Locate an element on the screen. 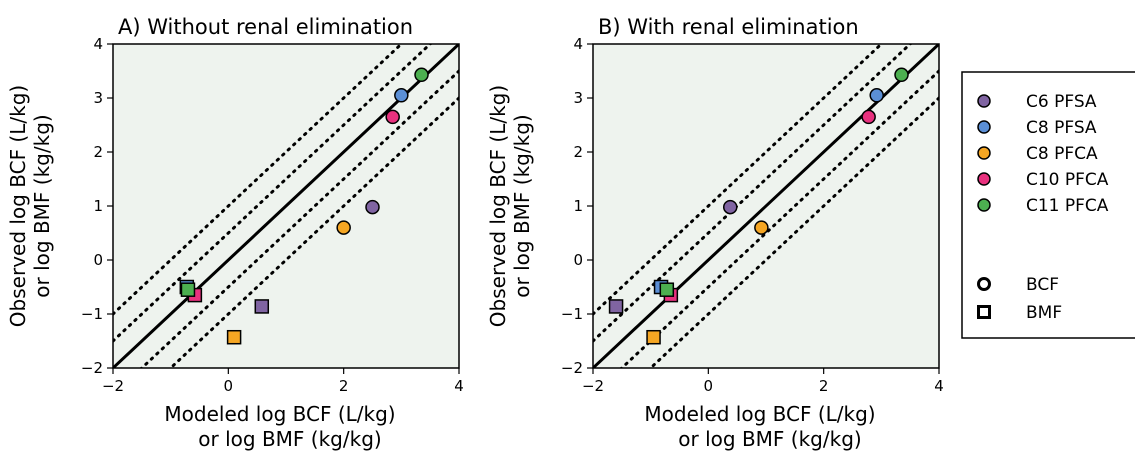 Image resolution: width=1135 pixels, height=456 pixels. legend-label-c11-pfca: C11 PFCA is located at coordinates (1067, 206).